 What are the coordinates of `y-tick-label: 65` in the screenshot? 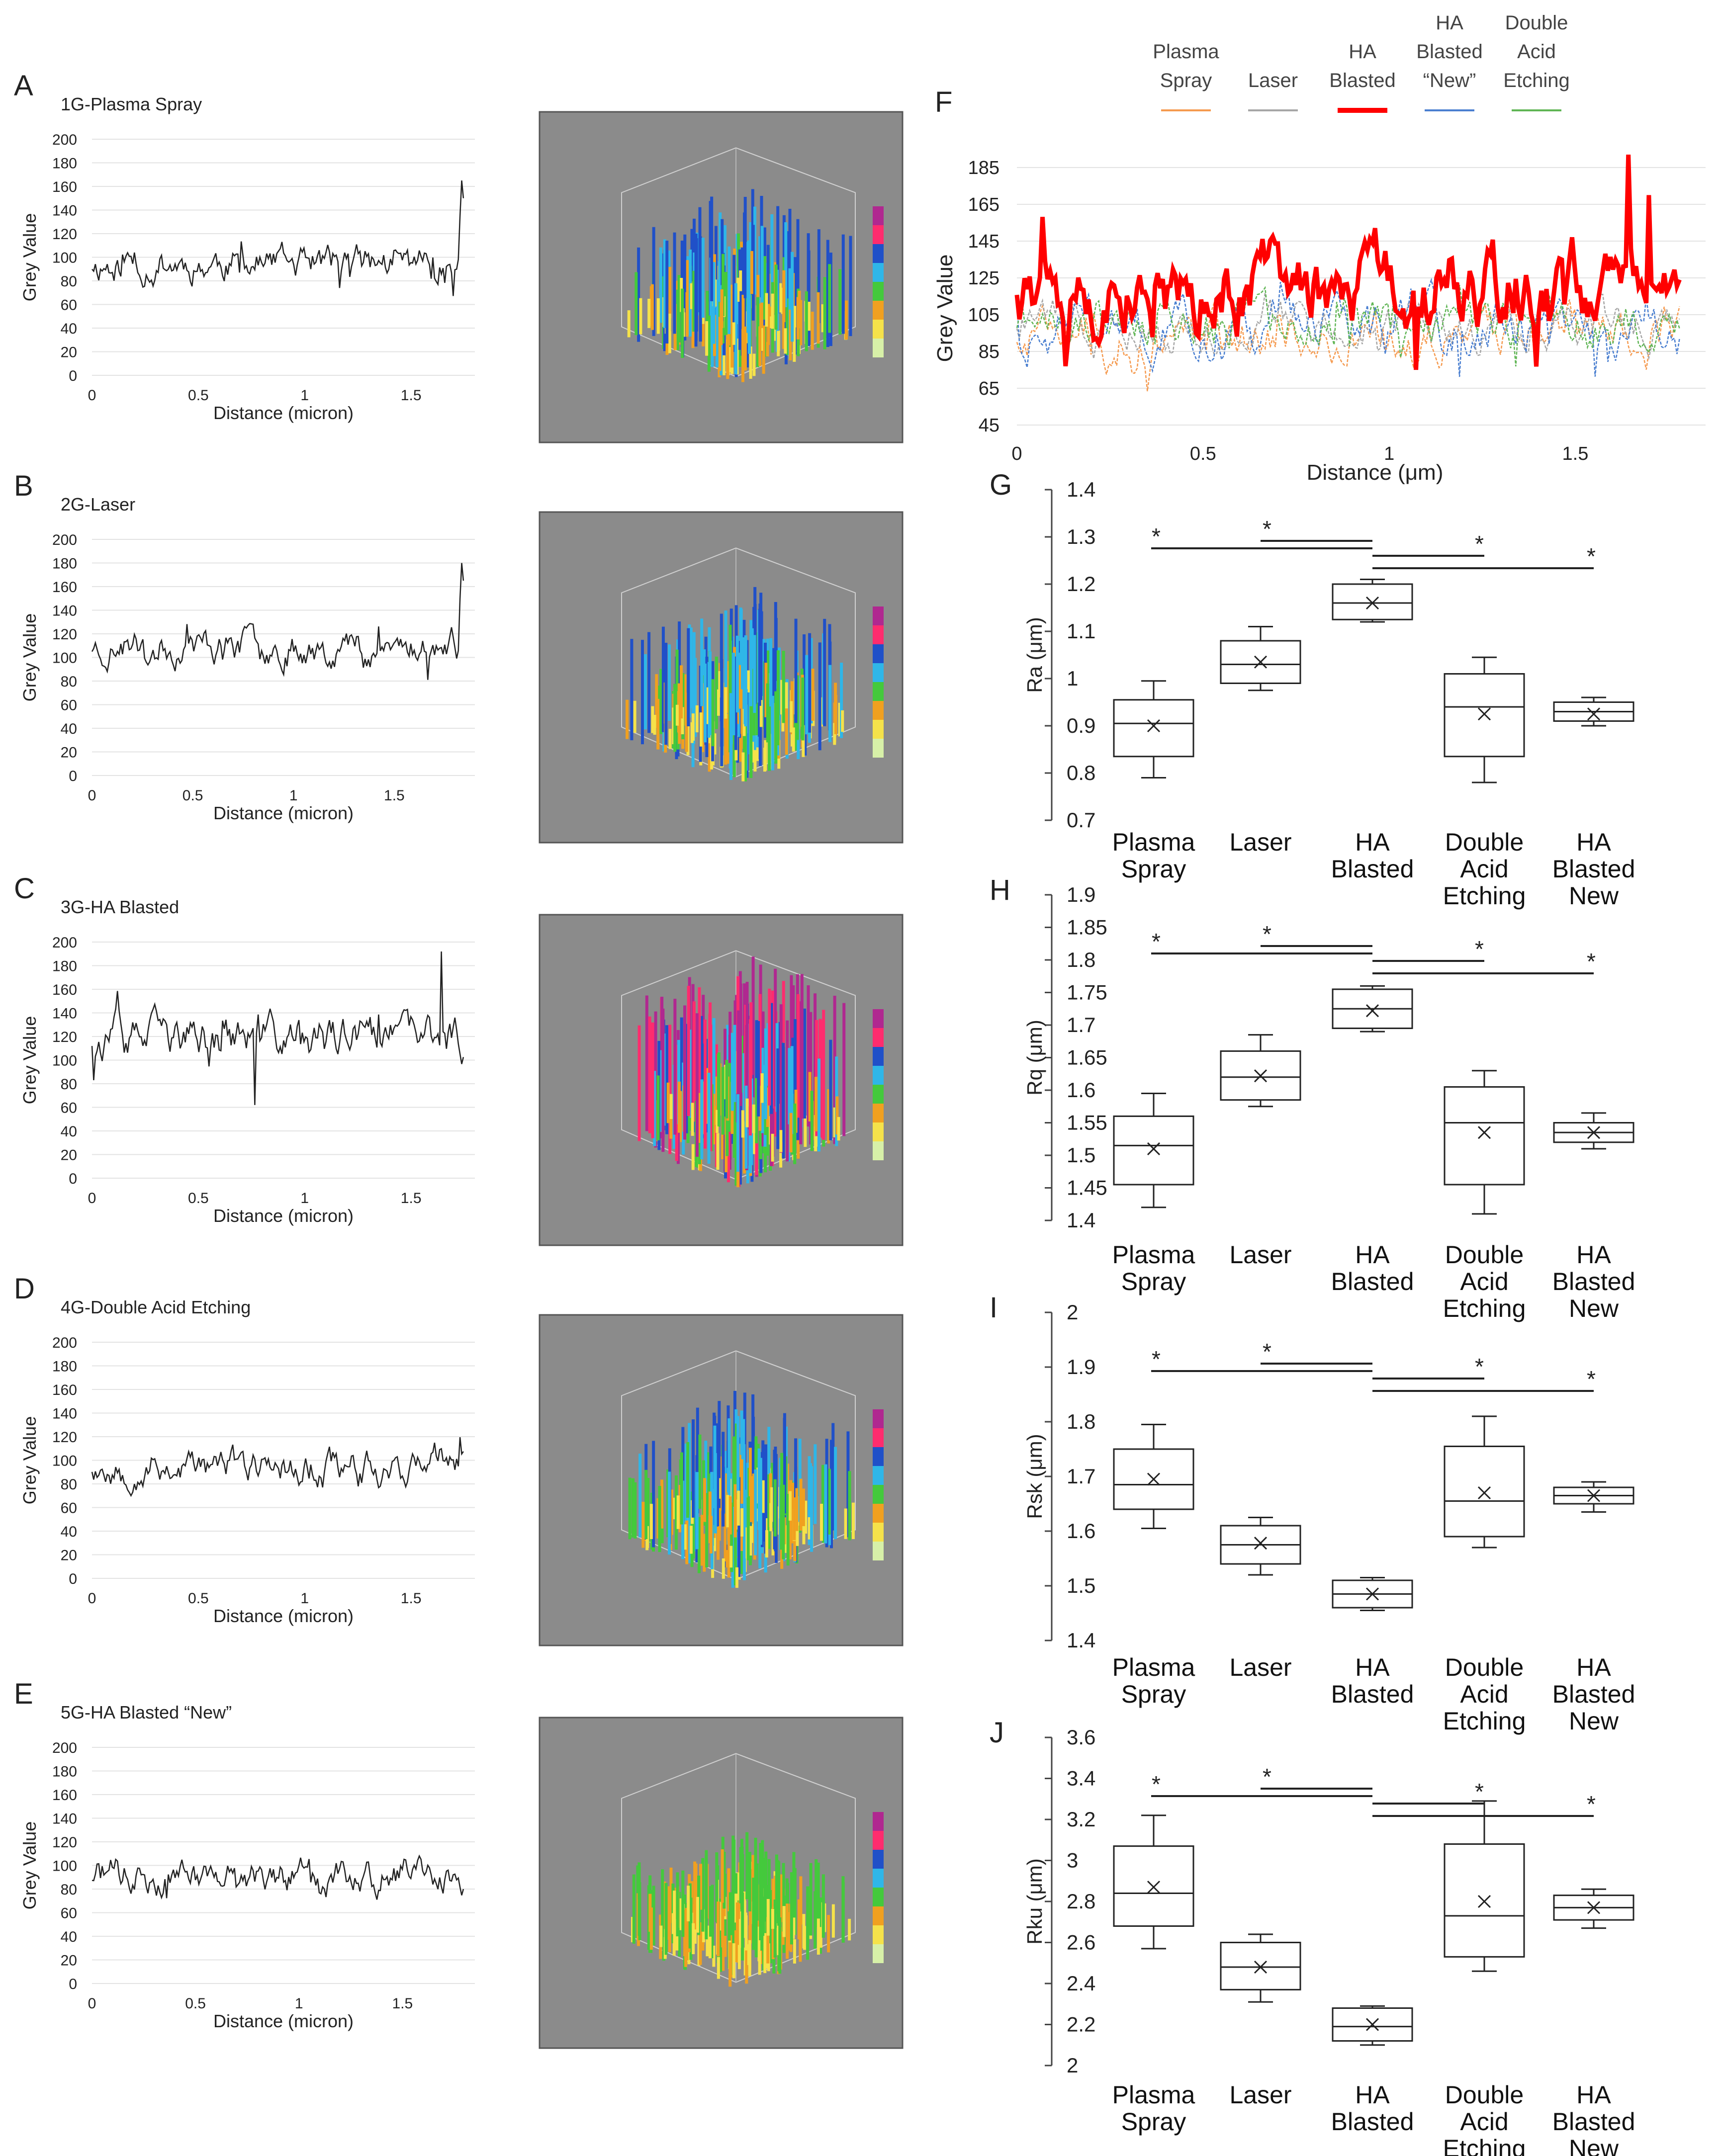 It's located at (989, 388).